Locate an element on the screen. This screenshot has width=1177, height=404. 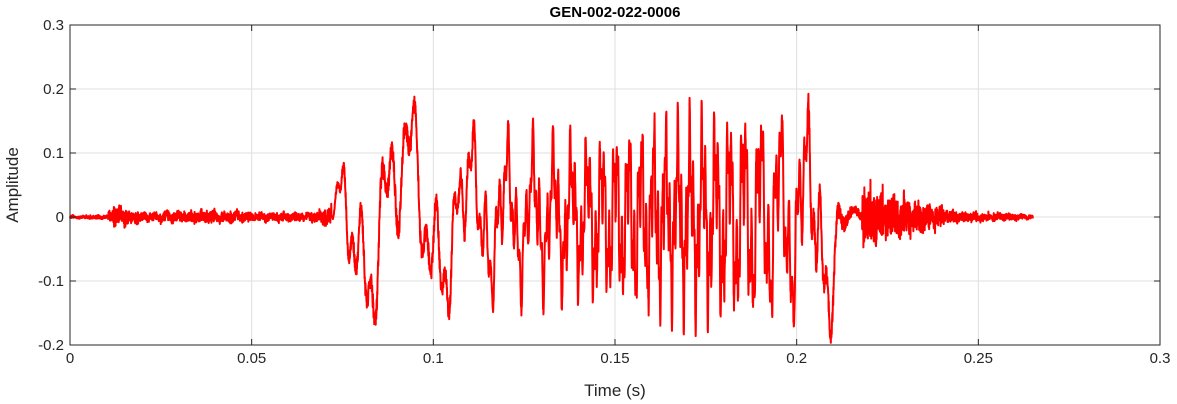
x-tick-label: 0 is located at coordinates (70, 358).